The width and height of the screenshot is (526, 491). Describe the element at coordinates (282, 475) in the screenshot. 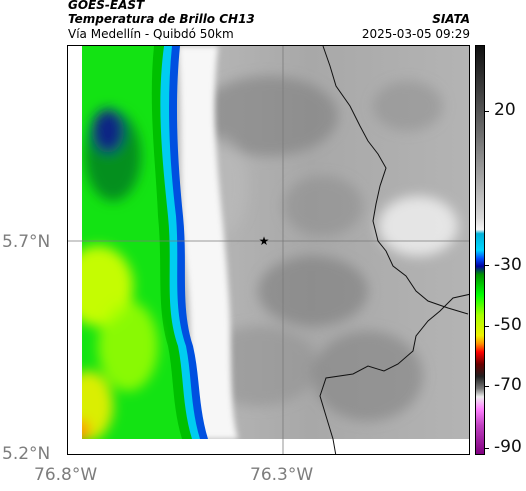

I see `x-tick-label-76.3: 76.3°W` at that location.